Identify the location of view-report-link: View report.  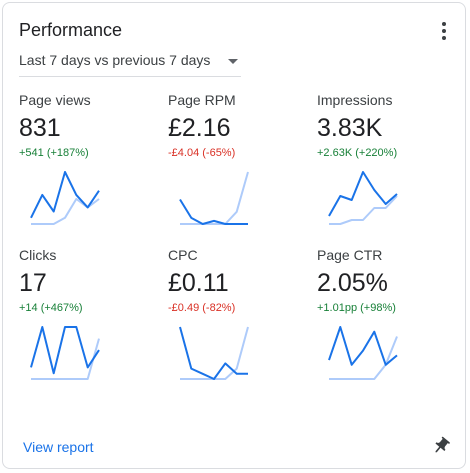
(58, 447).